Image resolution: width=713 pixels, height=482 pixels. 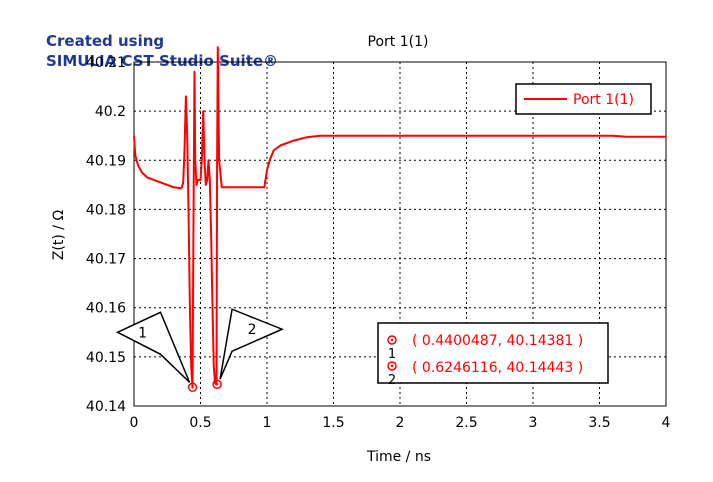 I want to click on x-tick-label: 3, so click(x=533, y=423).